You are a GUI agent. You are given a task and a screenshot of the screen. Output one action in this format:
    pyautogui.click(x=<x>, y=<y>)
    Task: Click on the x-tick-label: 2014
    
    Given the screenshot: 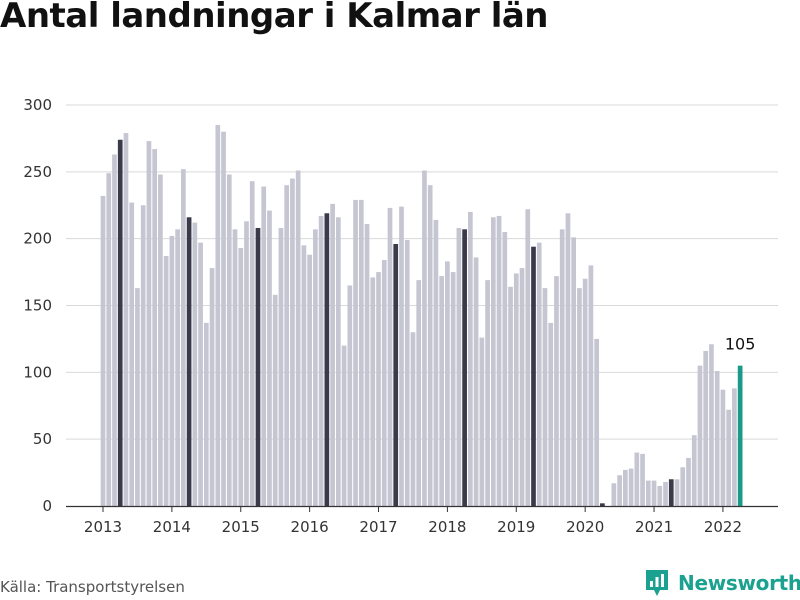 What is the action you would take?
    pyautogui.click(x=172, y=527)
    